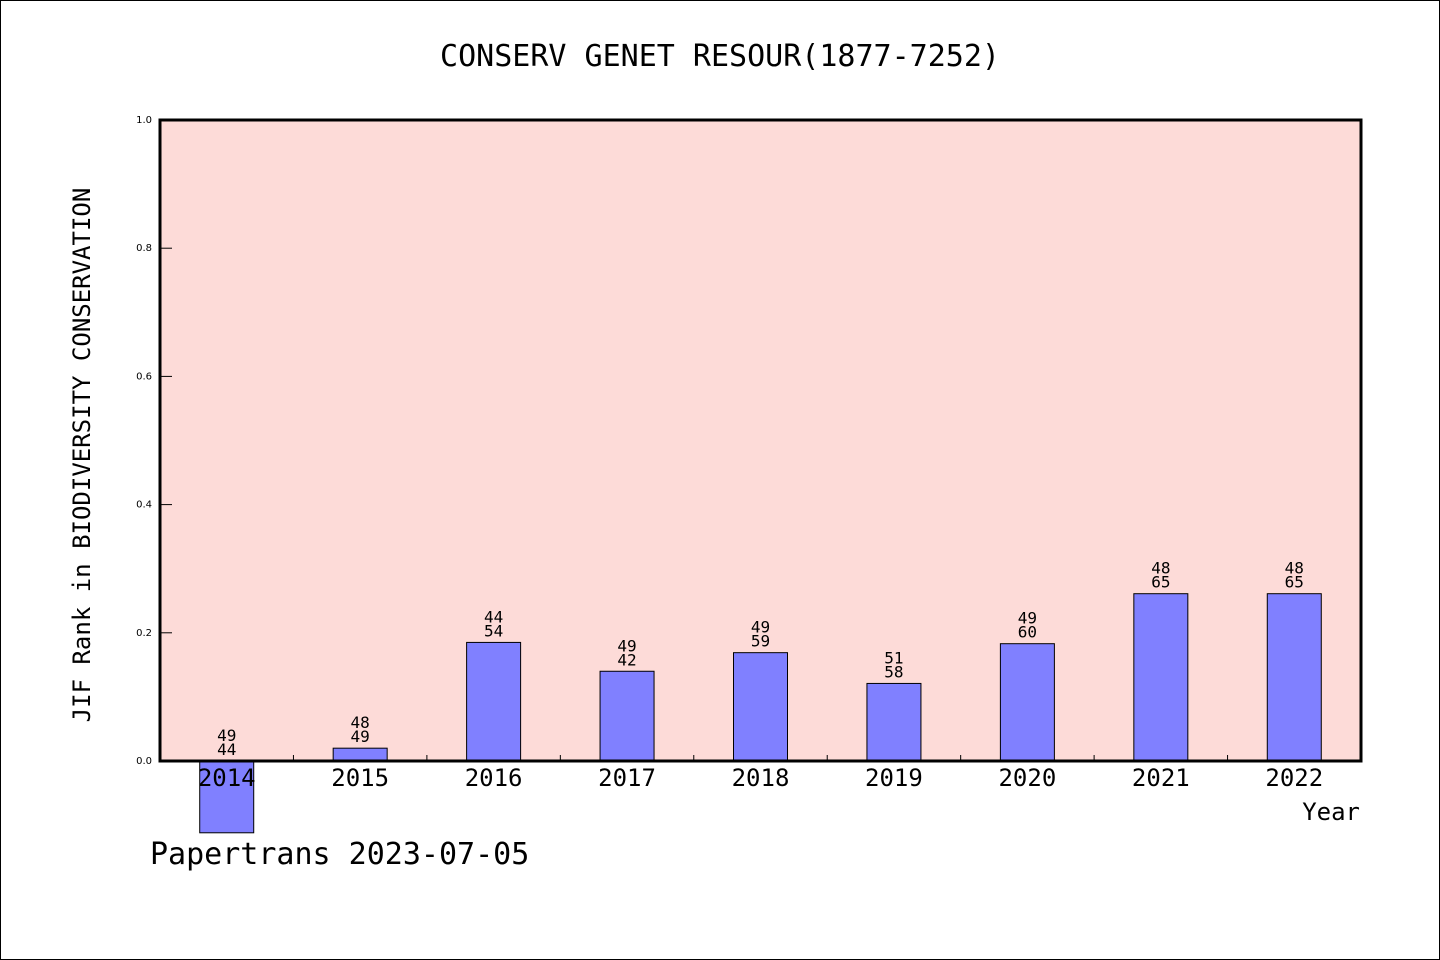 The image size is (1440, 960). What do you see at coordinates (1161, 677) in the screenshot?
I see `bar-2021` at bounding box center [1161, 677].